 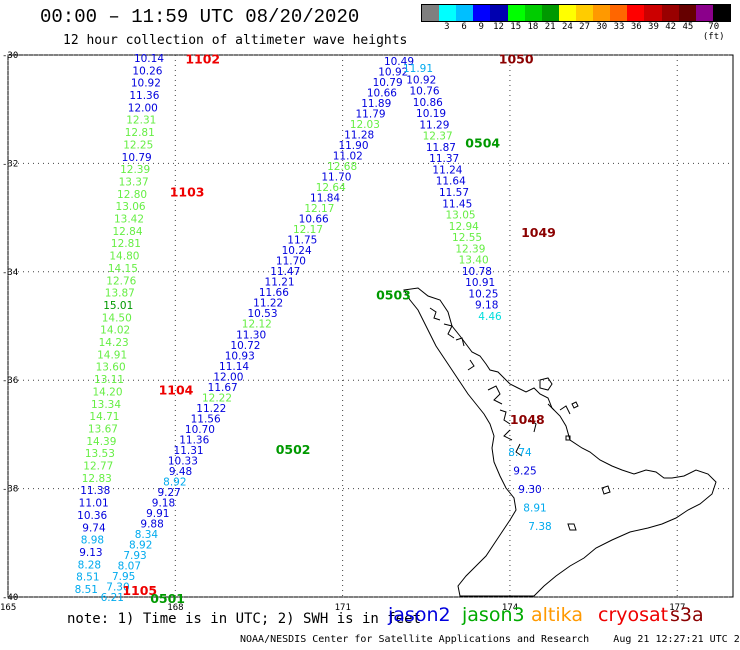 What do you see at coordinates (546, 384) in the screenshot?
I see `great-barrier-island` at bounding box center [546, 384].